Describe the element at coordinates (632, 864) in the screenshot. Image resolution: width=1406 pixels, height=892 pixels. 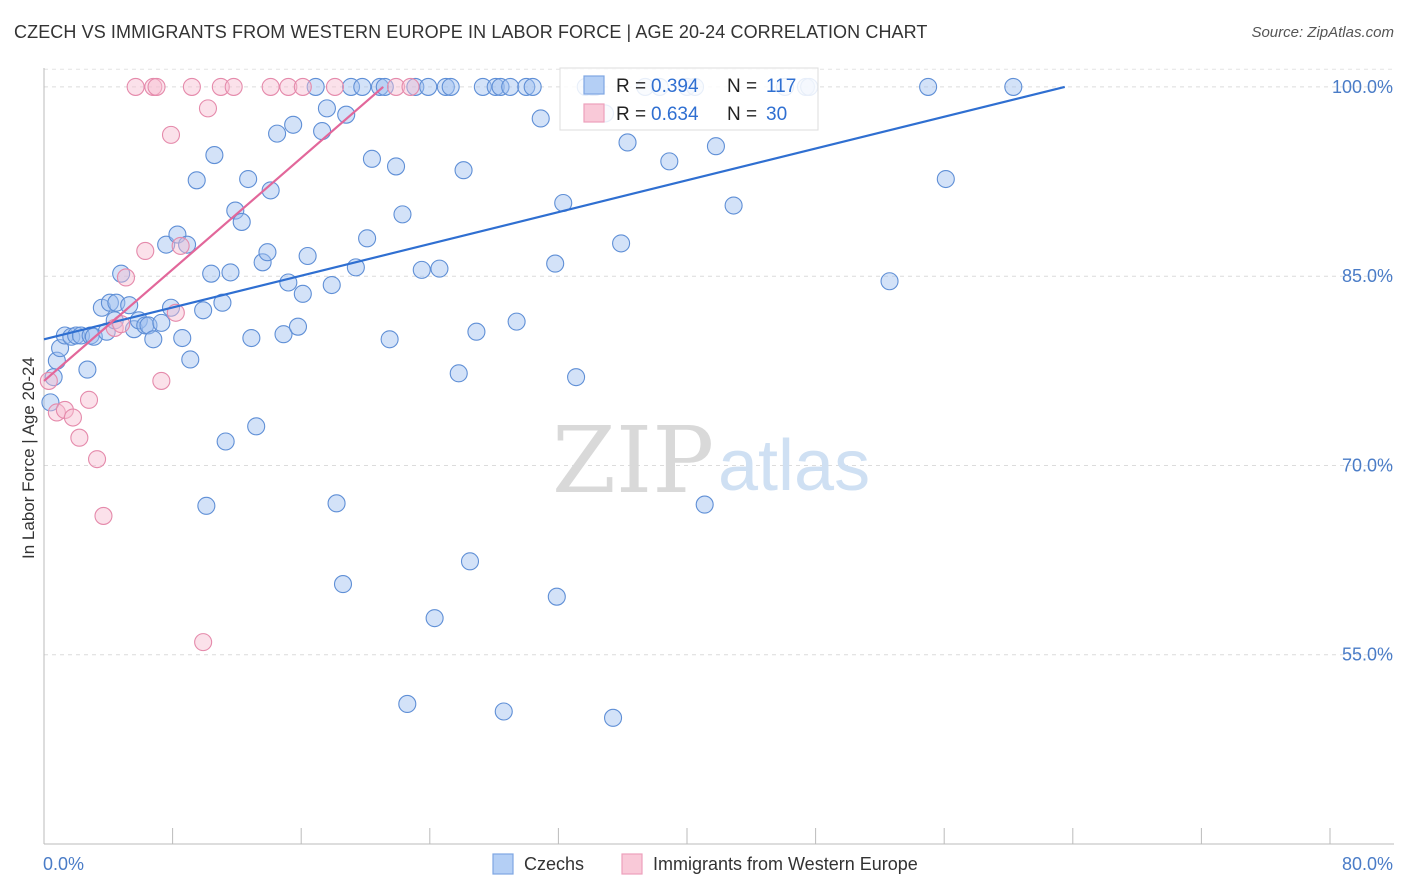
I see `legend-swatch-immigrants` at that location.